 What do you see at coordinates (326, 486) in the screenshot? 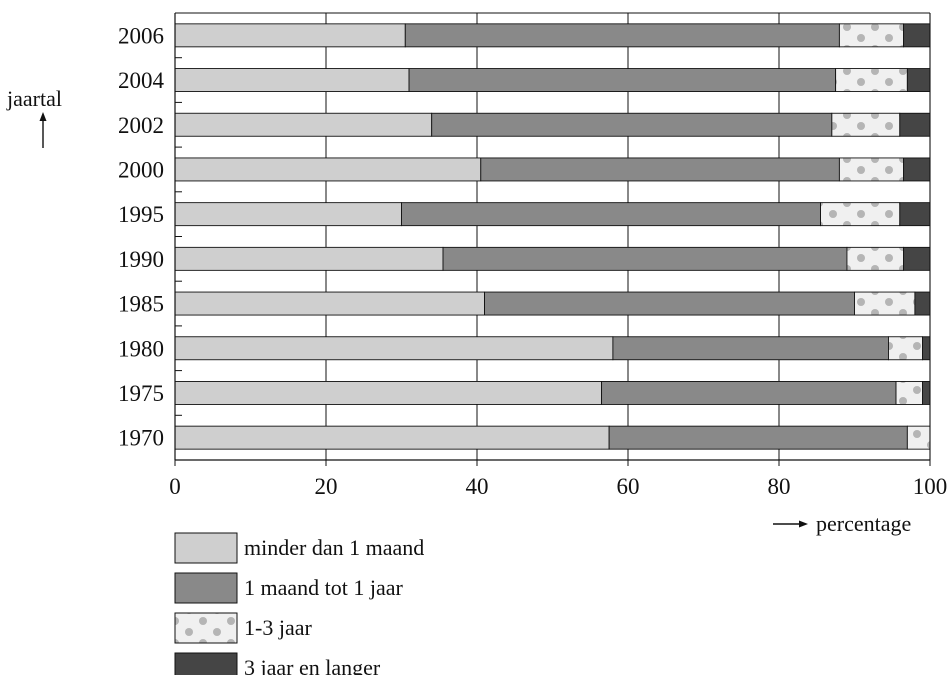
I see `x-tick-label: 20` at bounding box center [326, 486].